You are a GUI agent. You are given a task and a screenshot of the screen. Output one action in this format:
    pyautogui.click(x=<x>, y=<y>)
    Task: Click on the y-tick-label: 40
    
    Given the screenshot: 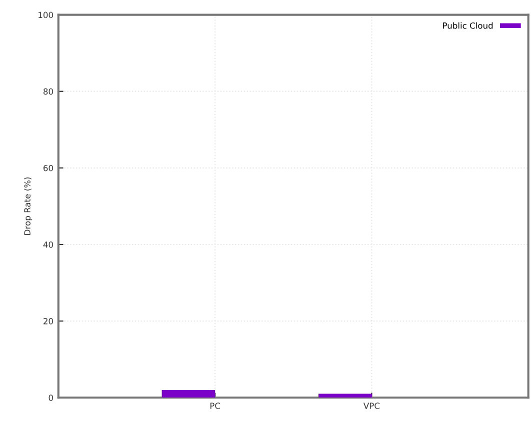 What is the action you would take?
    pyautogui.click(x=48, y=244)
    